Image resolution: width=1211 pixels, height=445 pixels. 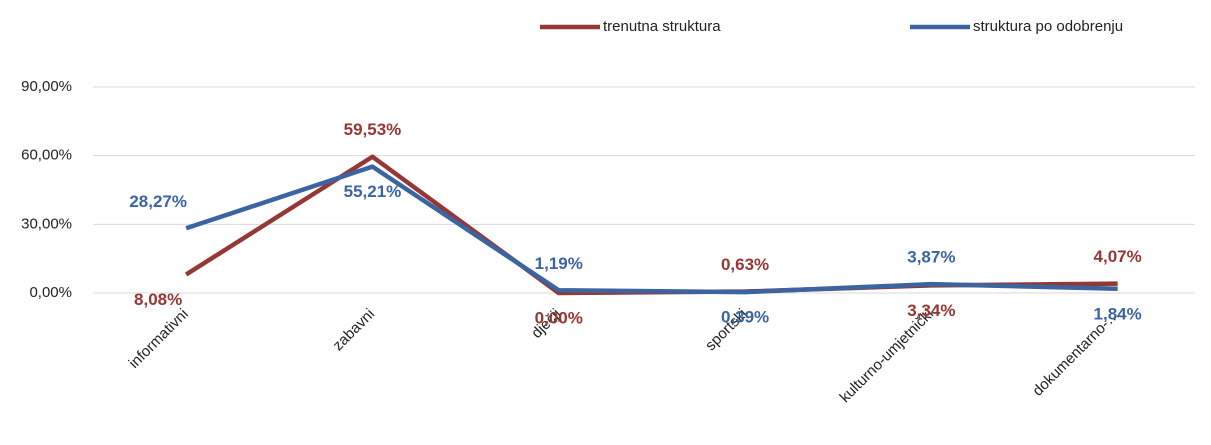 What do you see at coordinates (159, 339) in the screenshot?
I see `x-tick-label: informativni` at bounding box center [159, 339].